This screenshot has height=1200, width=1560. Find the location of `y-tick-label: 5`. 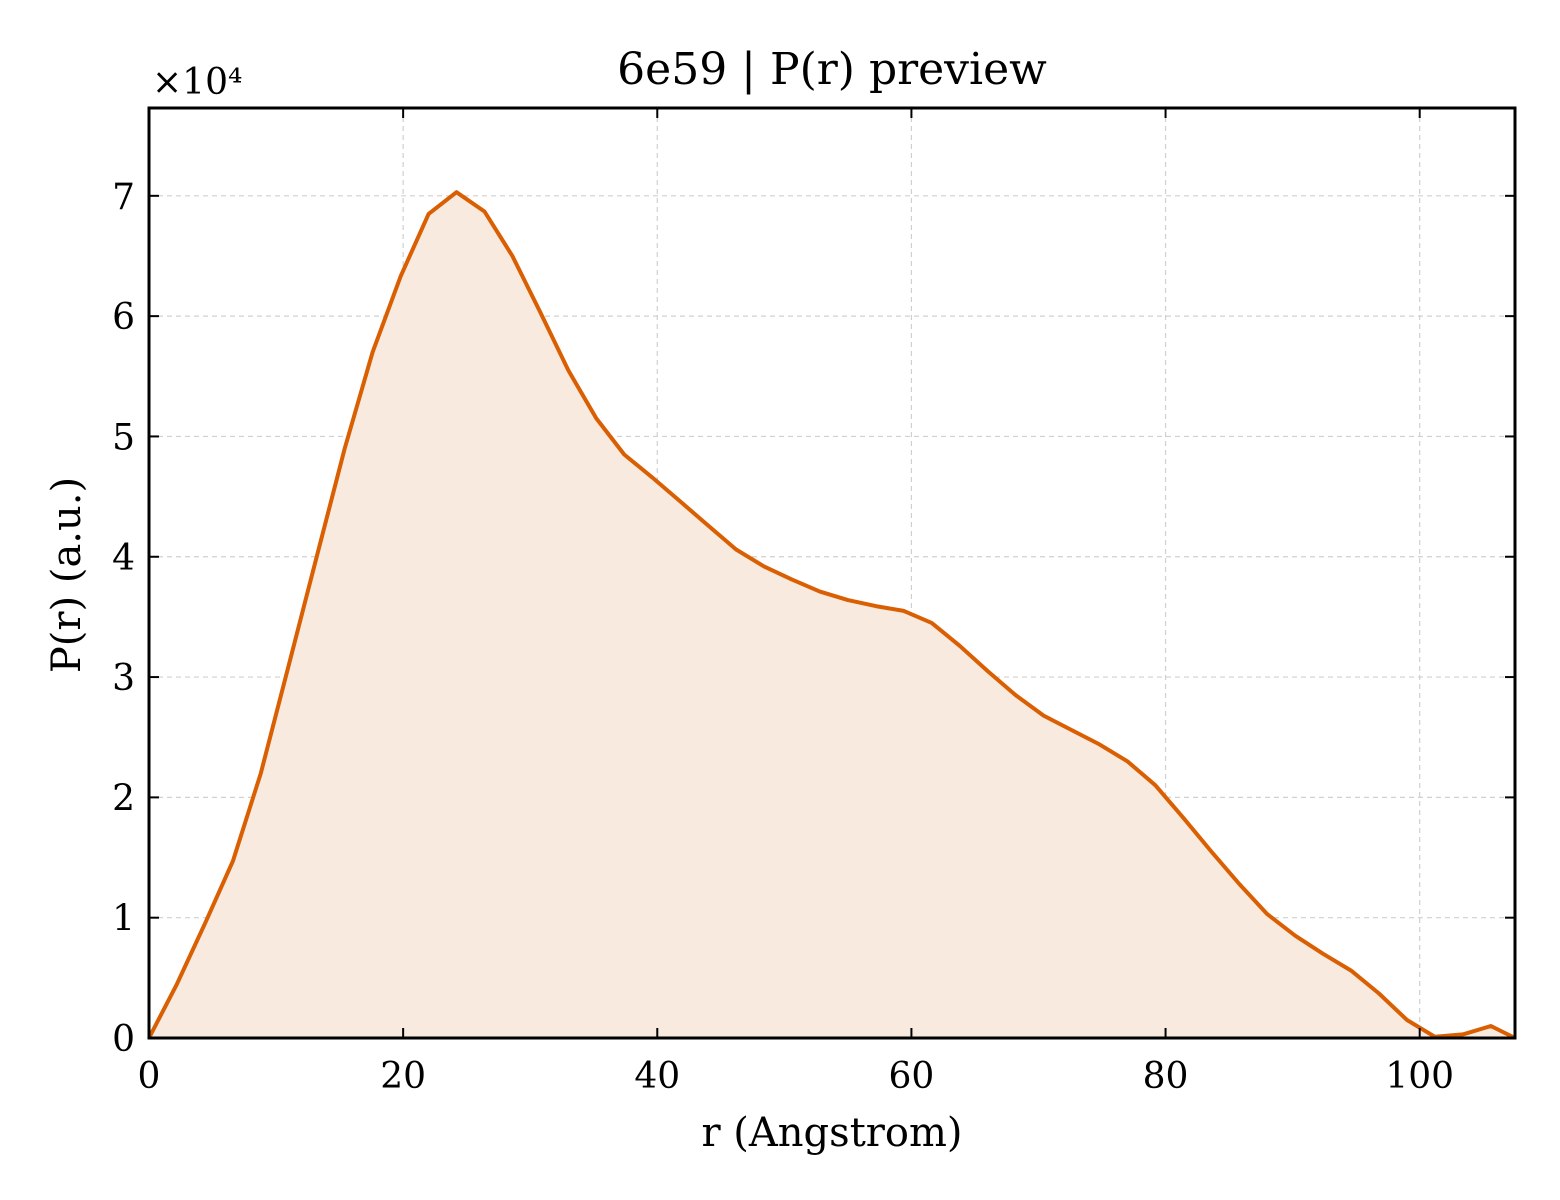

y-tick-label: 5 is located at coordinates (123, 437).